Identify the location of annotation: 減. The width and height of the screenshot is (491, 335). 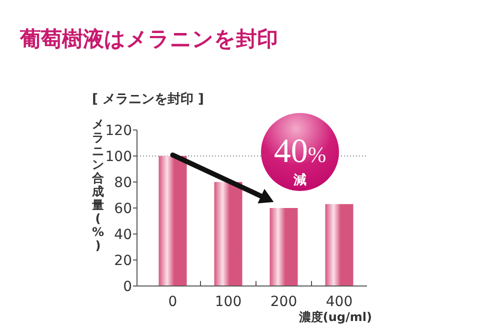
(299, 180).